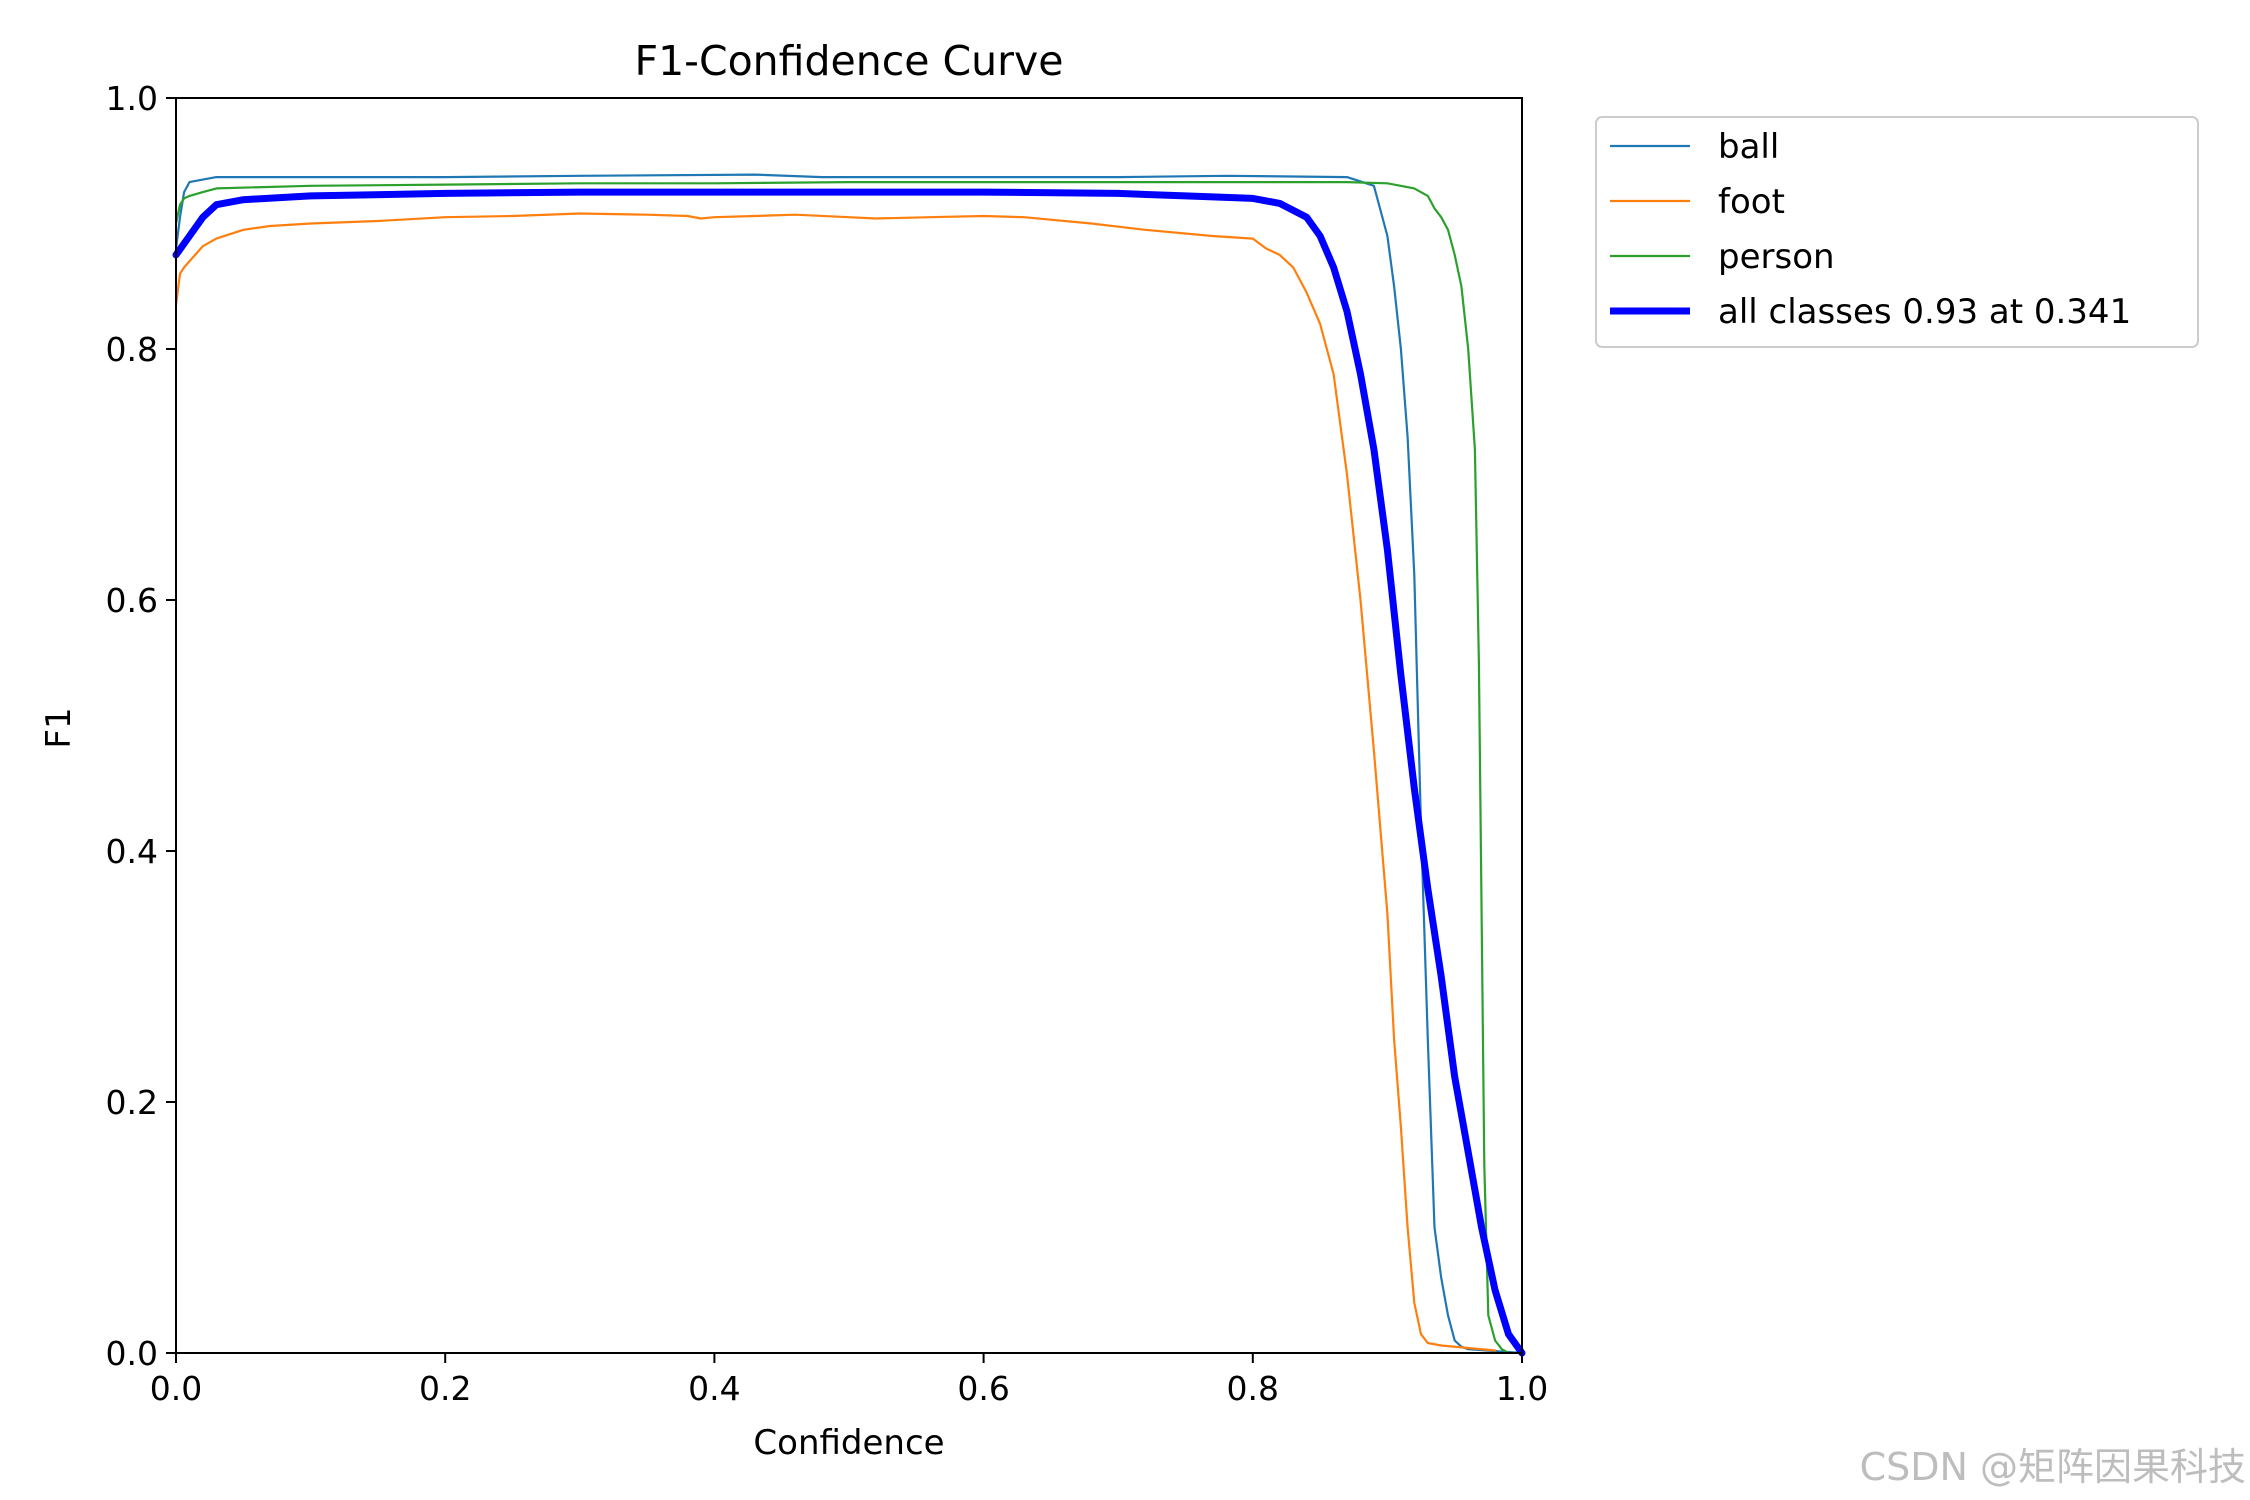 The image size is (2250, 1500). Describe the element at coordinates (1522, 1388) in the screenshot. I see `x-tick-label: 1.0` at that location.